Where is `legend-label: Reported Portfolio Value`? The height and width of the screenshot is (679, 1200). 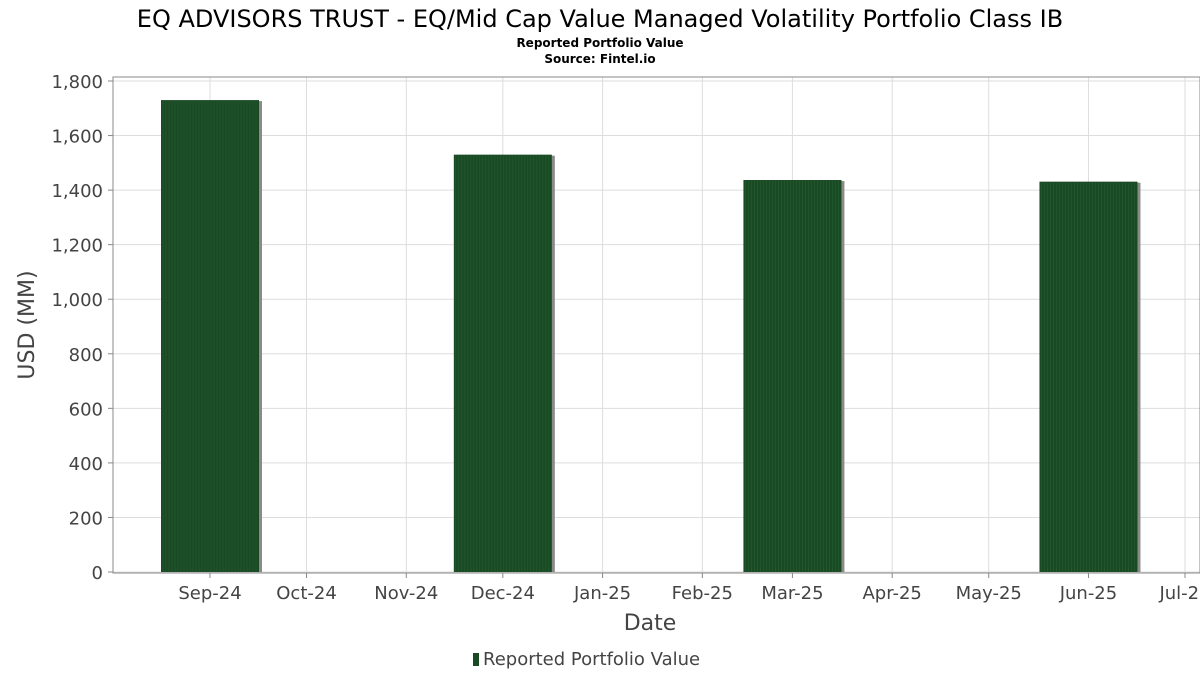 legend-label: Reported Portfolio Value is located at coordinates (591, 659).